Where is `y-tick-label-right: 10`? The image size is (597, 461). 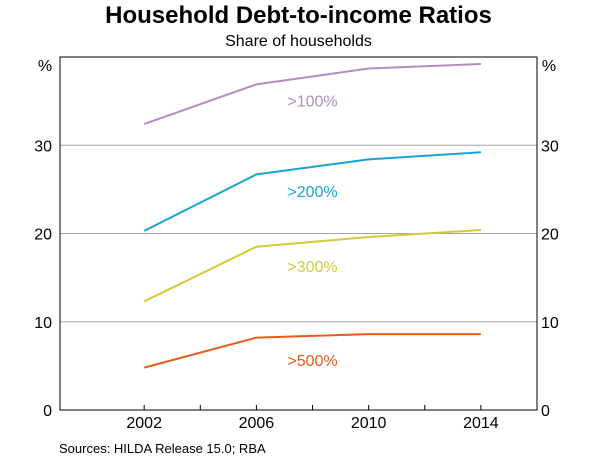 y-tick-label-right: 10 is located at coordinates (550, 323).